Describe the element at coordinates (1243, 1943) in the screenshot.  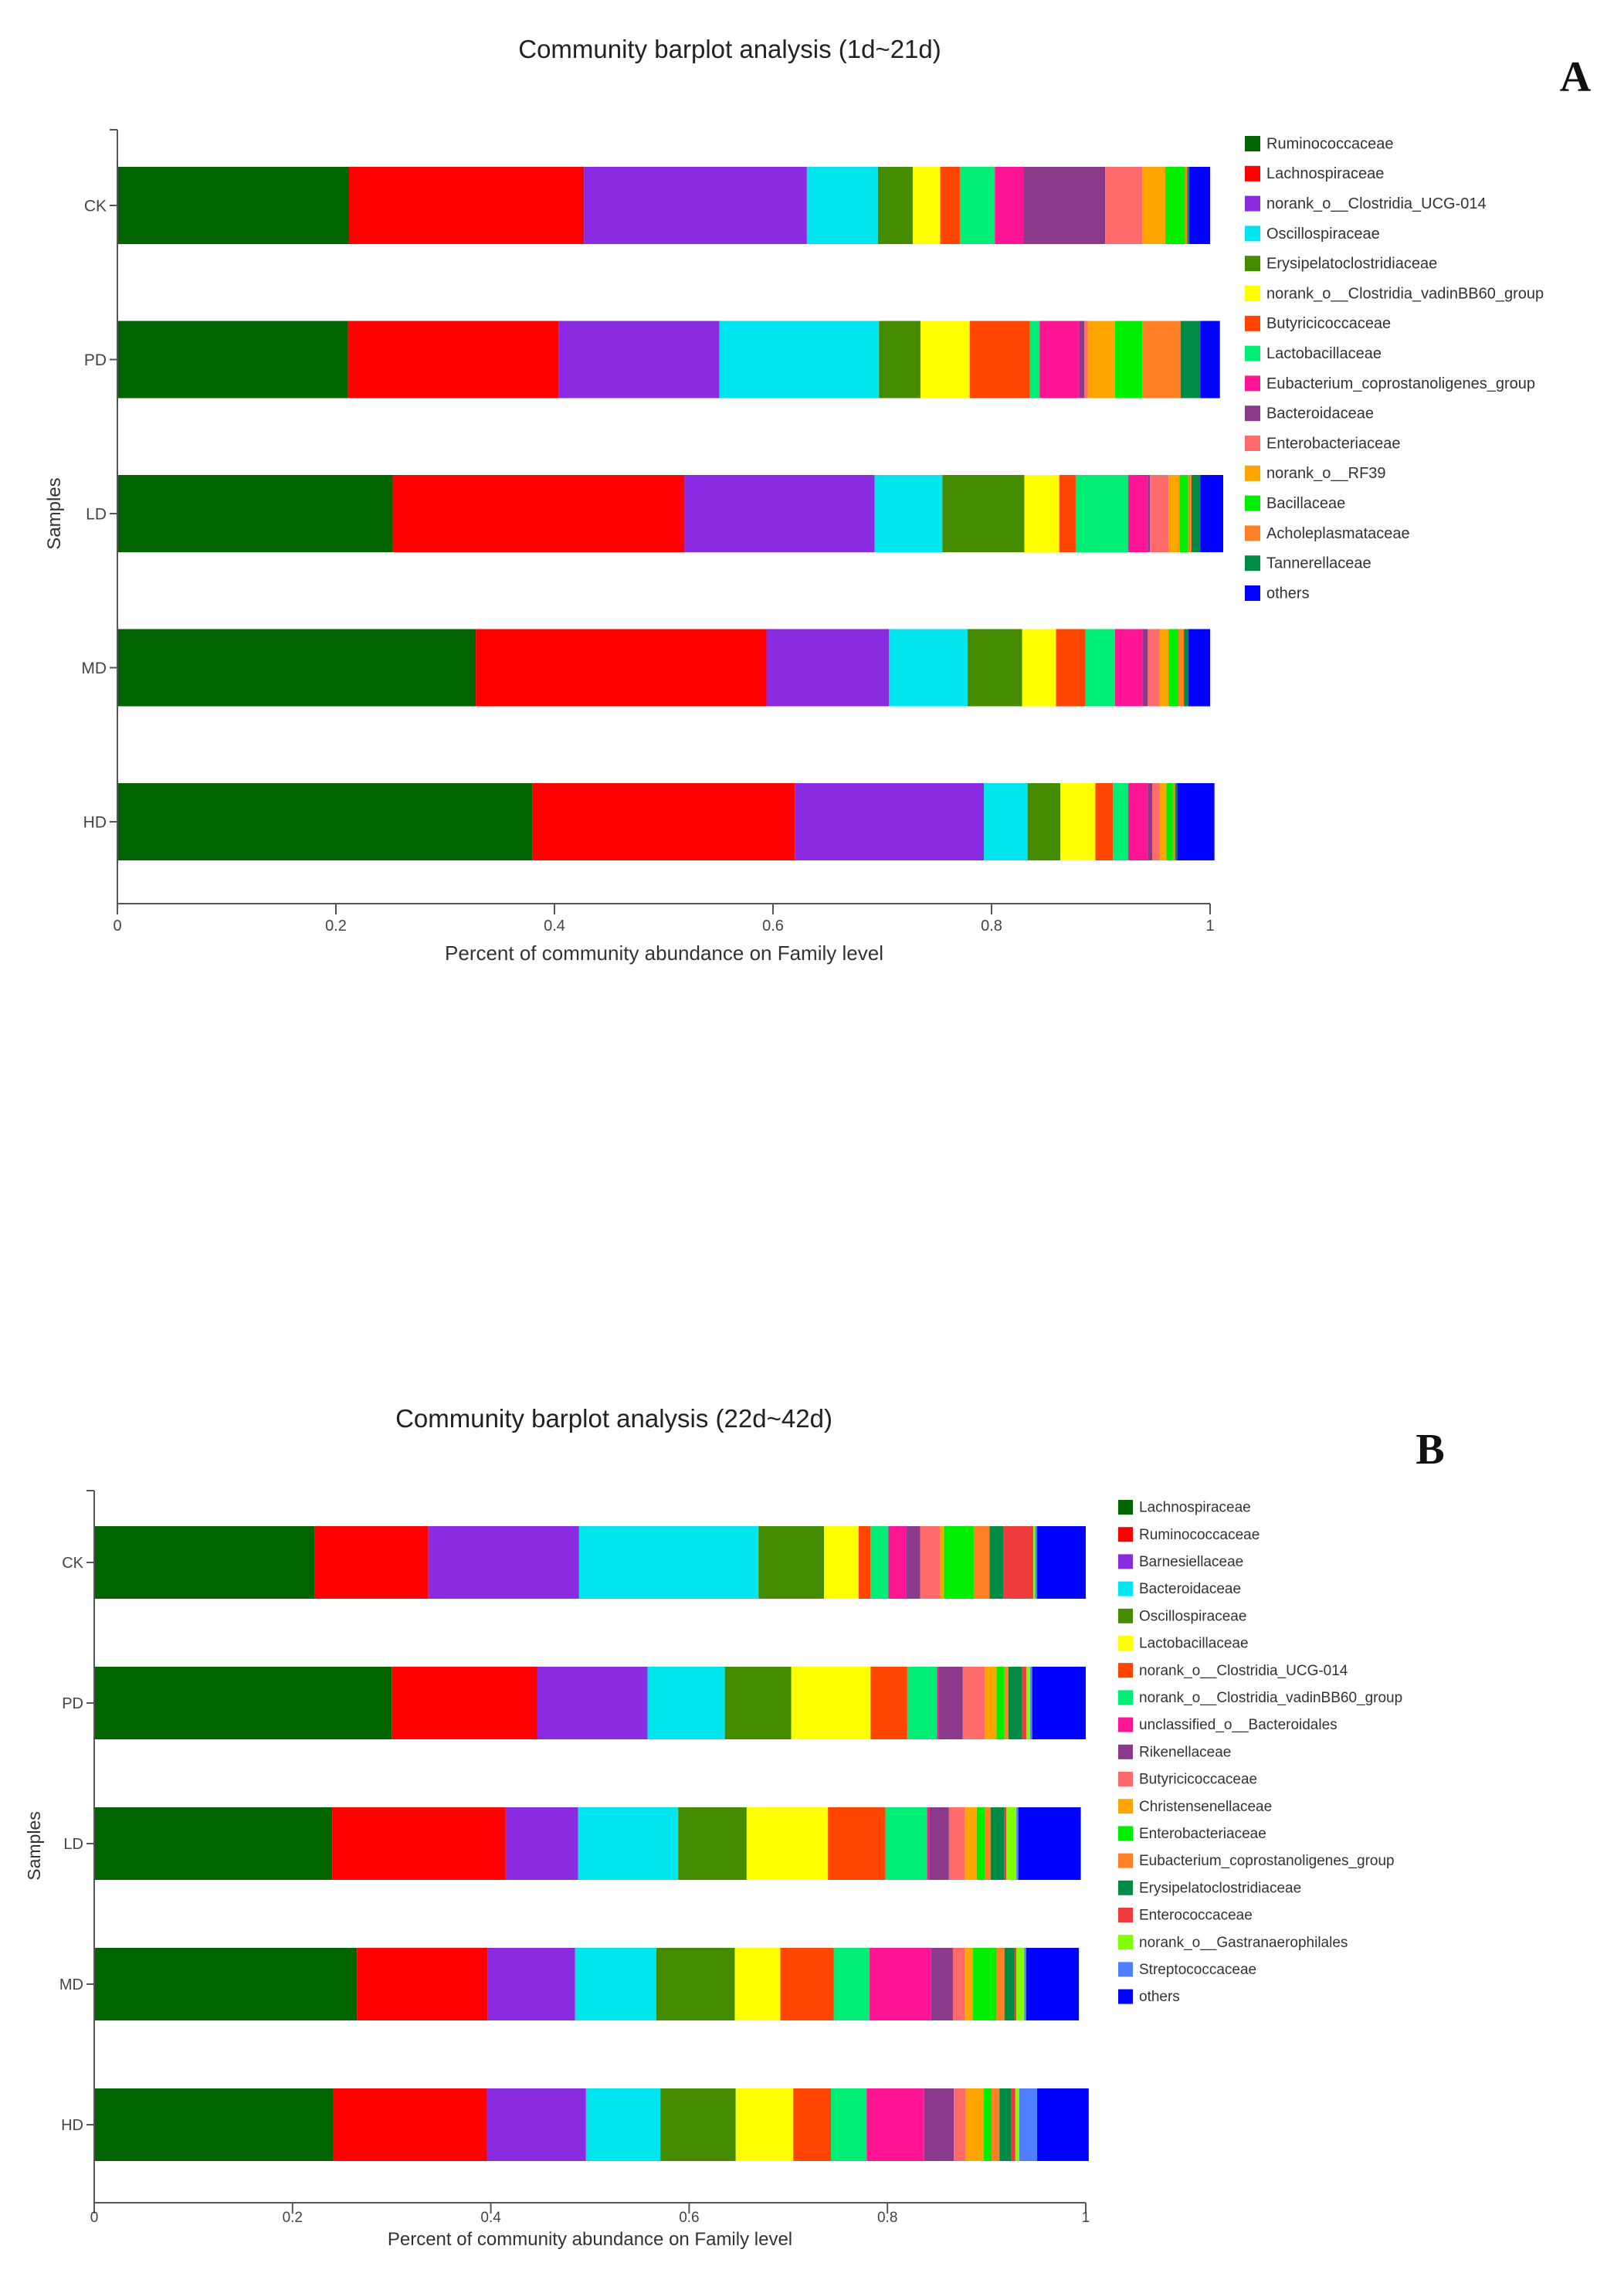
I see `legend-label: norank_o__Gastranaerophilales` at that location.